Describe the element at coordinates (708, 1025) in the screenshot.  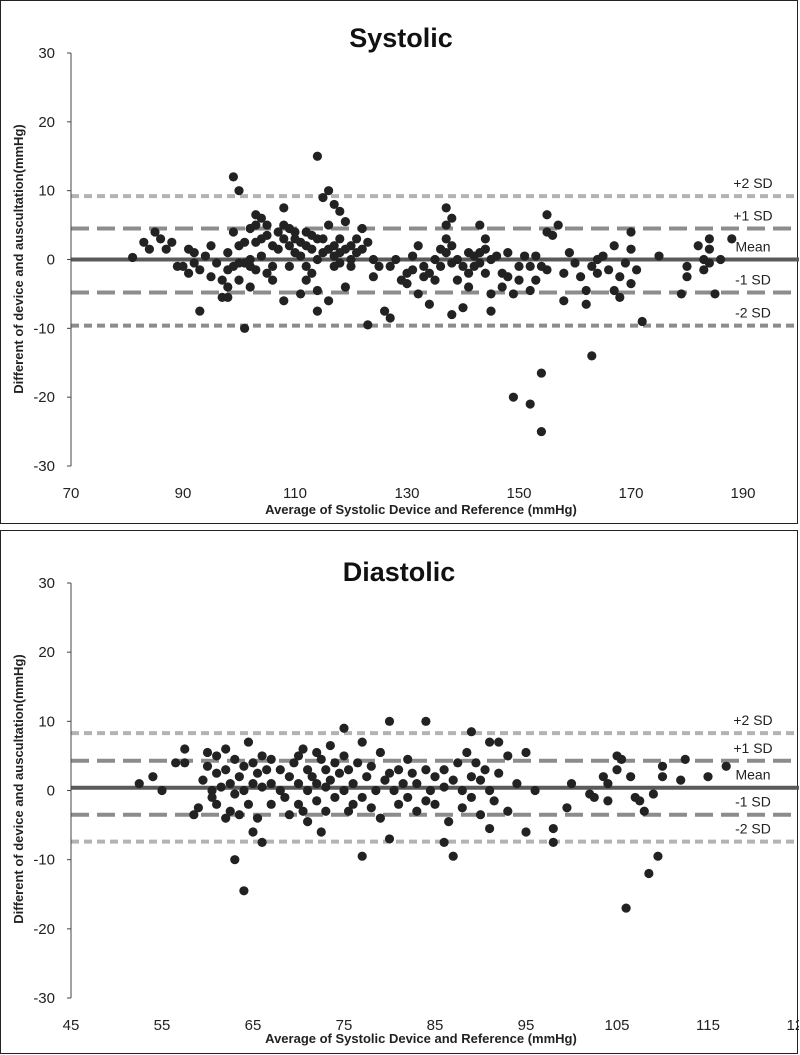
I see `x-tick-label: 115` at that location.